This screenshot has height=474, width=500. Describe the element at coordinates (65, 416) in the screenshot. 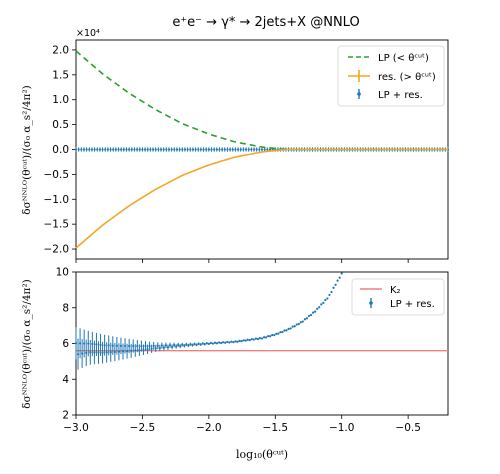

I see `bottom-y-tick-label: 2` at that location.